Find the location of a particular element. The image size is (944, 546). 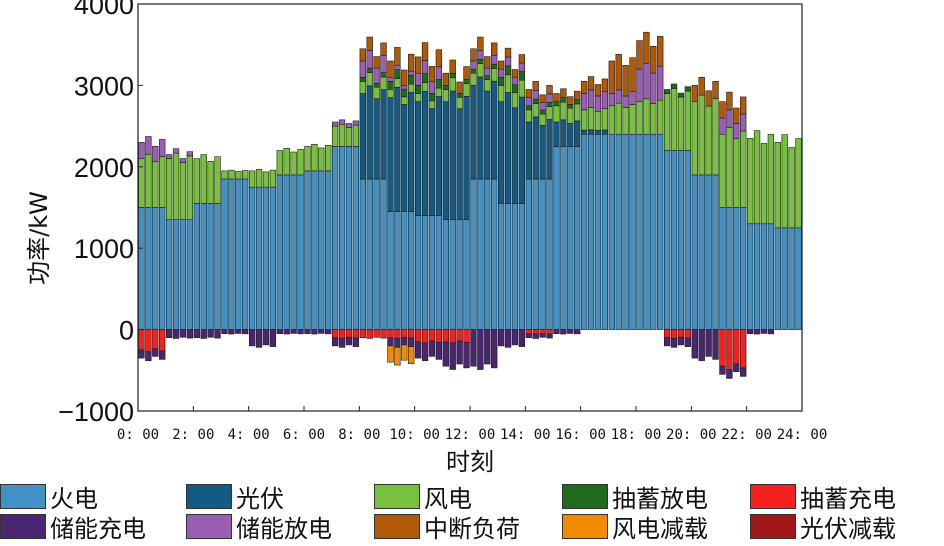

x-tick-label: 8: 00 is located at coordinates (359, 435).